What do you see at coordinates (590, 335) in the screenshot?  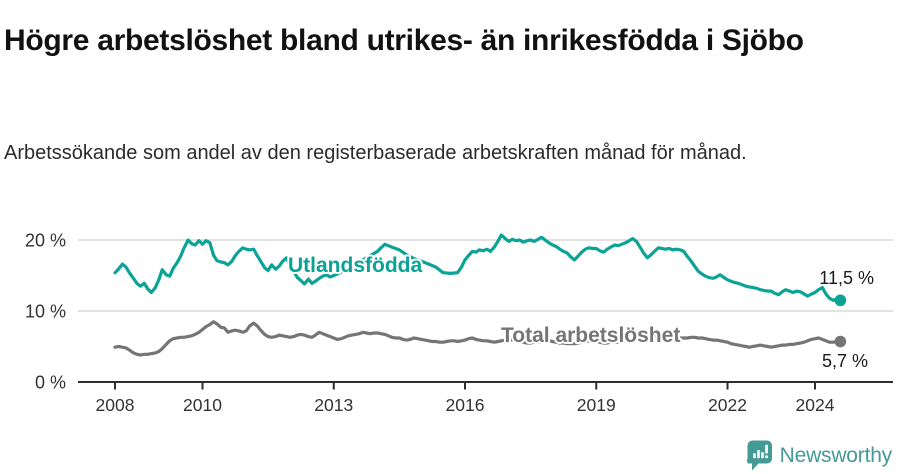 I see `series-total-label: Total arbetslöshet` at bounding box center [590, 335].